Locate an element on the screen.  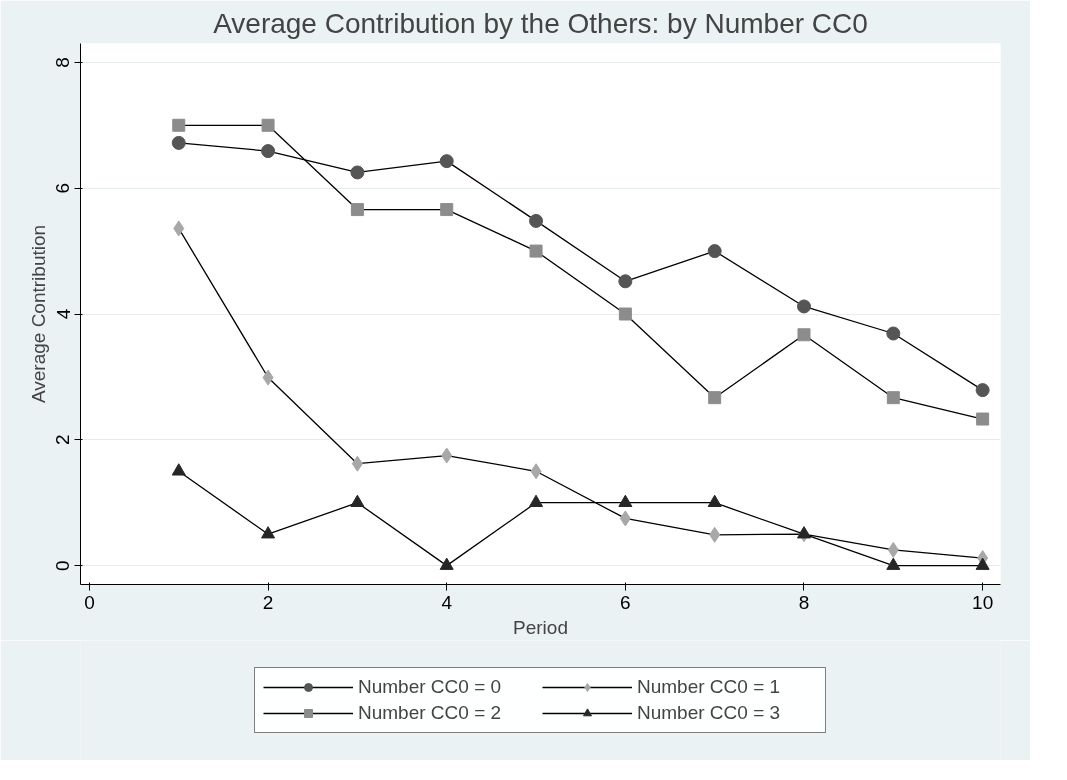
y-tick-label: 2 is located at coordinates (63, 440).